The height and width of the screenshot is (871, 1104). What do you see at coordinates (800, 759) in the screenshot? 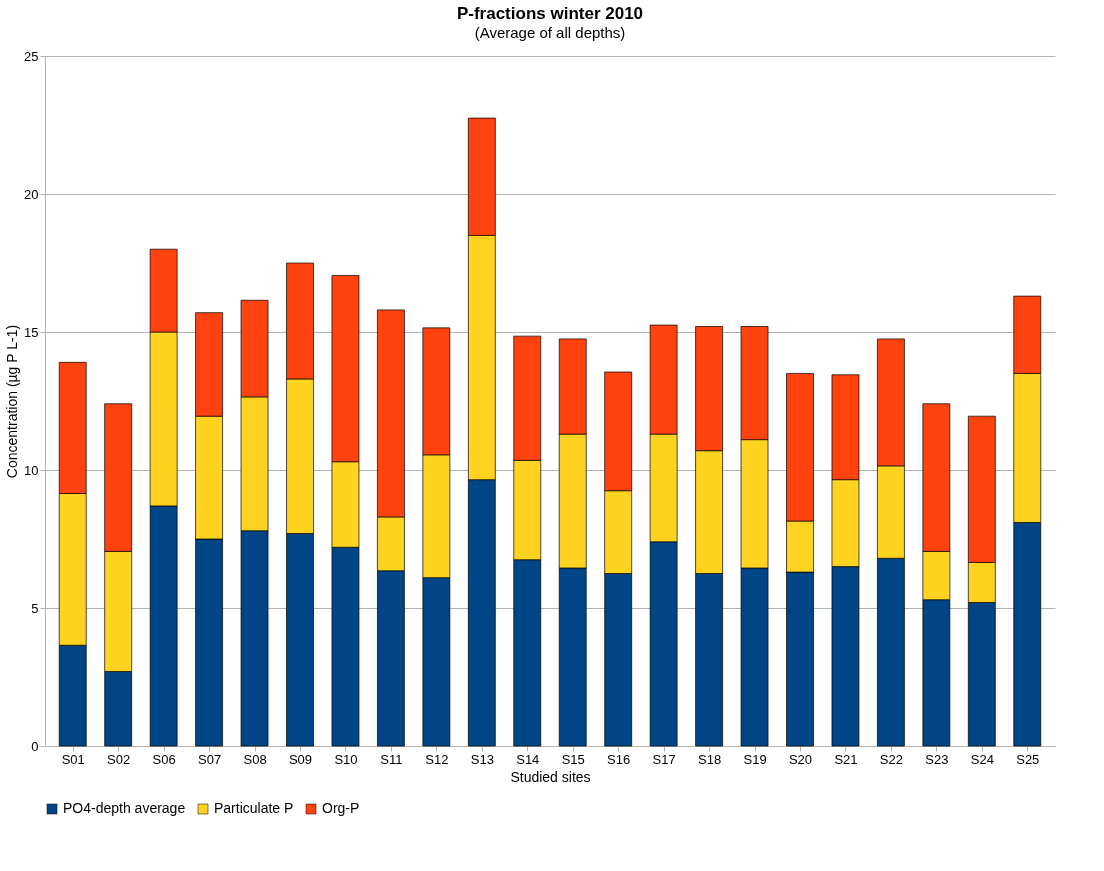
I see `x-tick-label: S20` at bounding box center [800, 759].